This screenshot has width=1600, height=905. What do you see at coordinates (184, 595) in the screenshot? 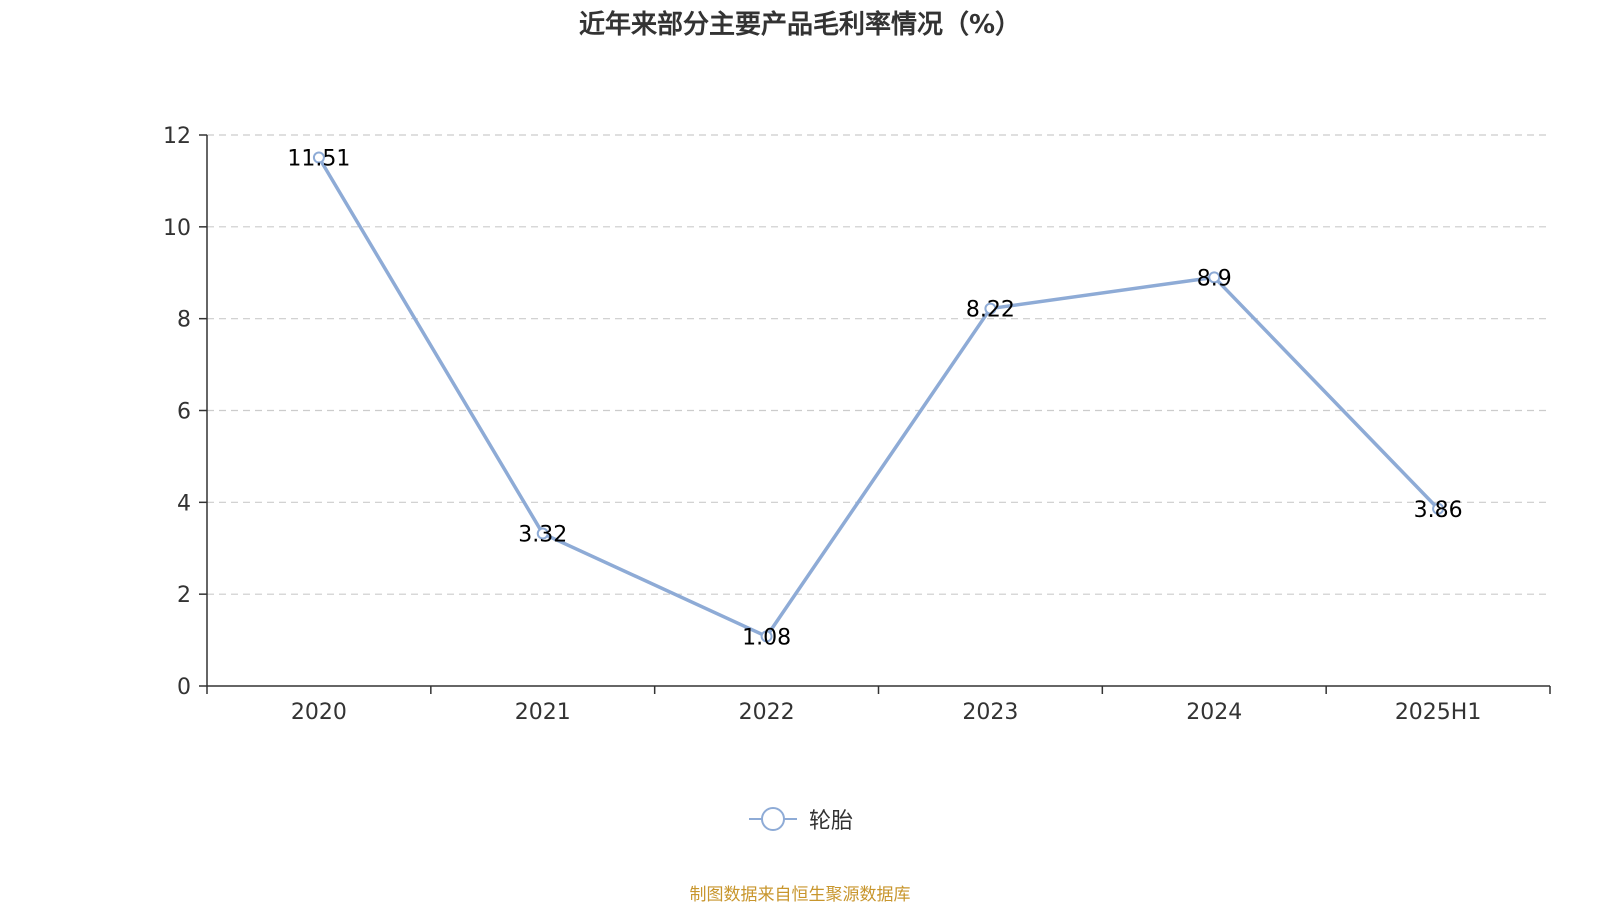
I see `y-tick-label: 2` at bounding box center [184, 595].